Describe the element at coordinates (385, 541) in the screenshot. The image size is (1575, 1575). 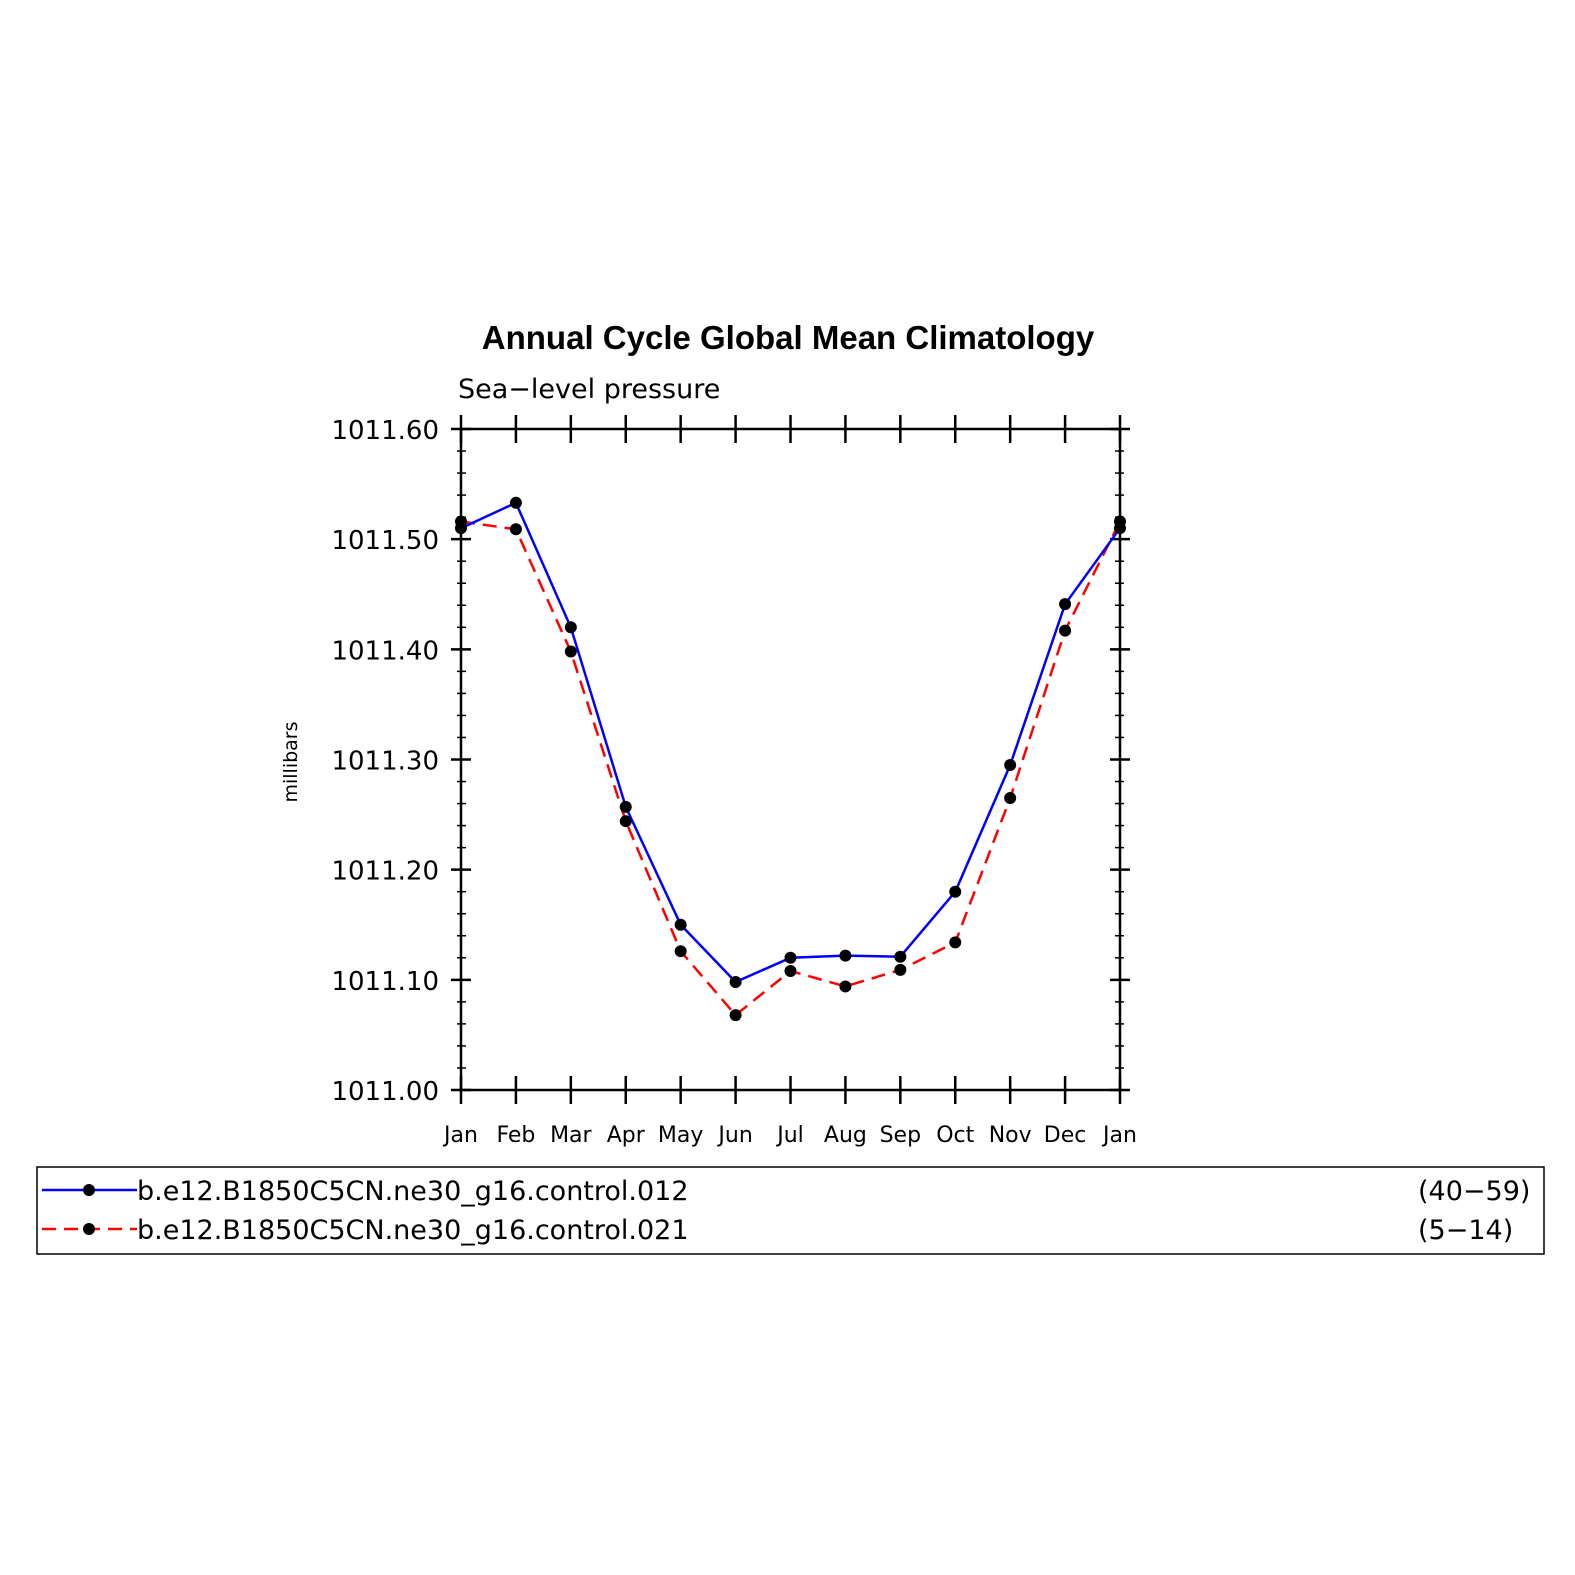
I see `y-tick-label: 1011.50` at that location.